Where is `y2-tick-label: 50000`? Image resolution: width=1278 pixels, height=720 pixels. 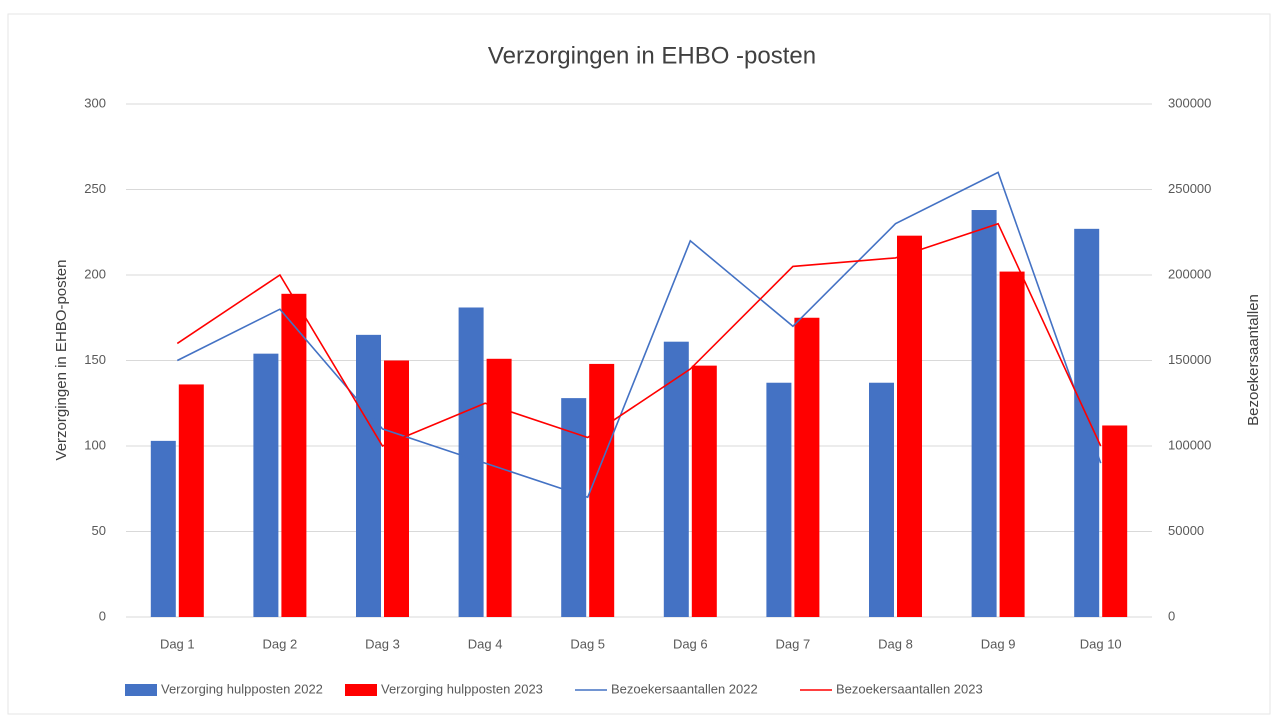
y2-tick-label: 50000 is located at coordinates (1186, 530).